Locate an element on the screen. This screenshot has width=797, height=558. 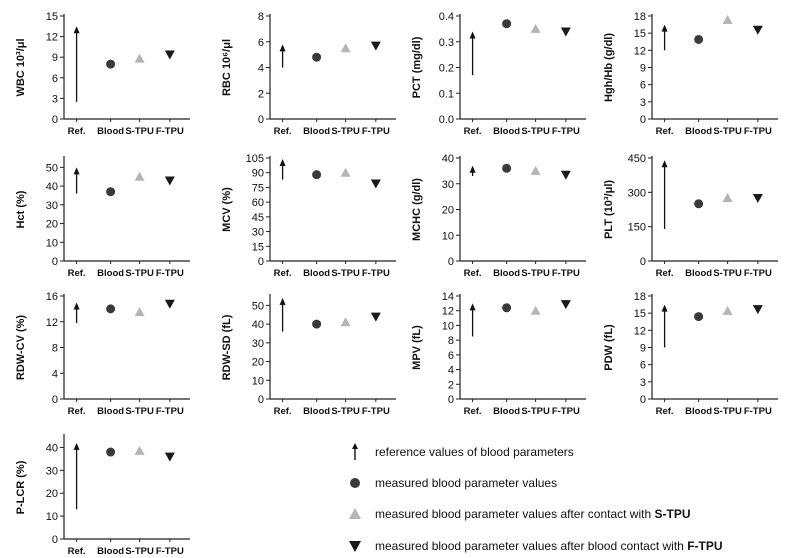
y-tick-label: 9 is located at coordinates (55, 58).